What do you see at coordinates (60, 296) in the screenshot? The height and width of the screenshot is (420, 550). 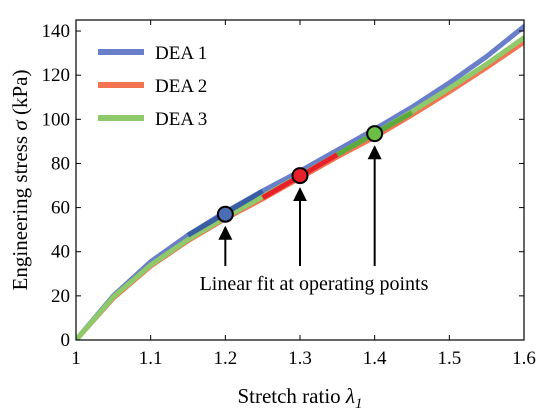 I see `y-tick-label: 20` at bounding box center [60, 296].